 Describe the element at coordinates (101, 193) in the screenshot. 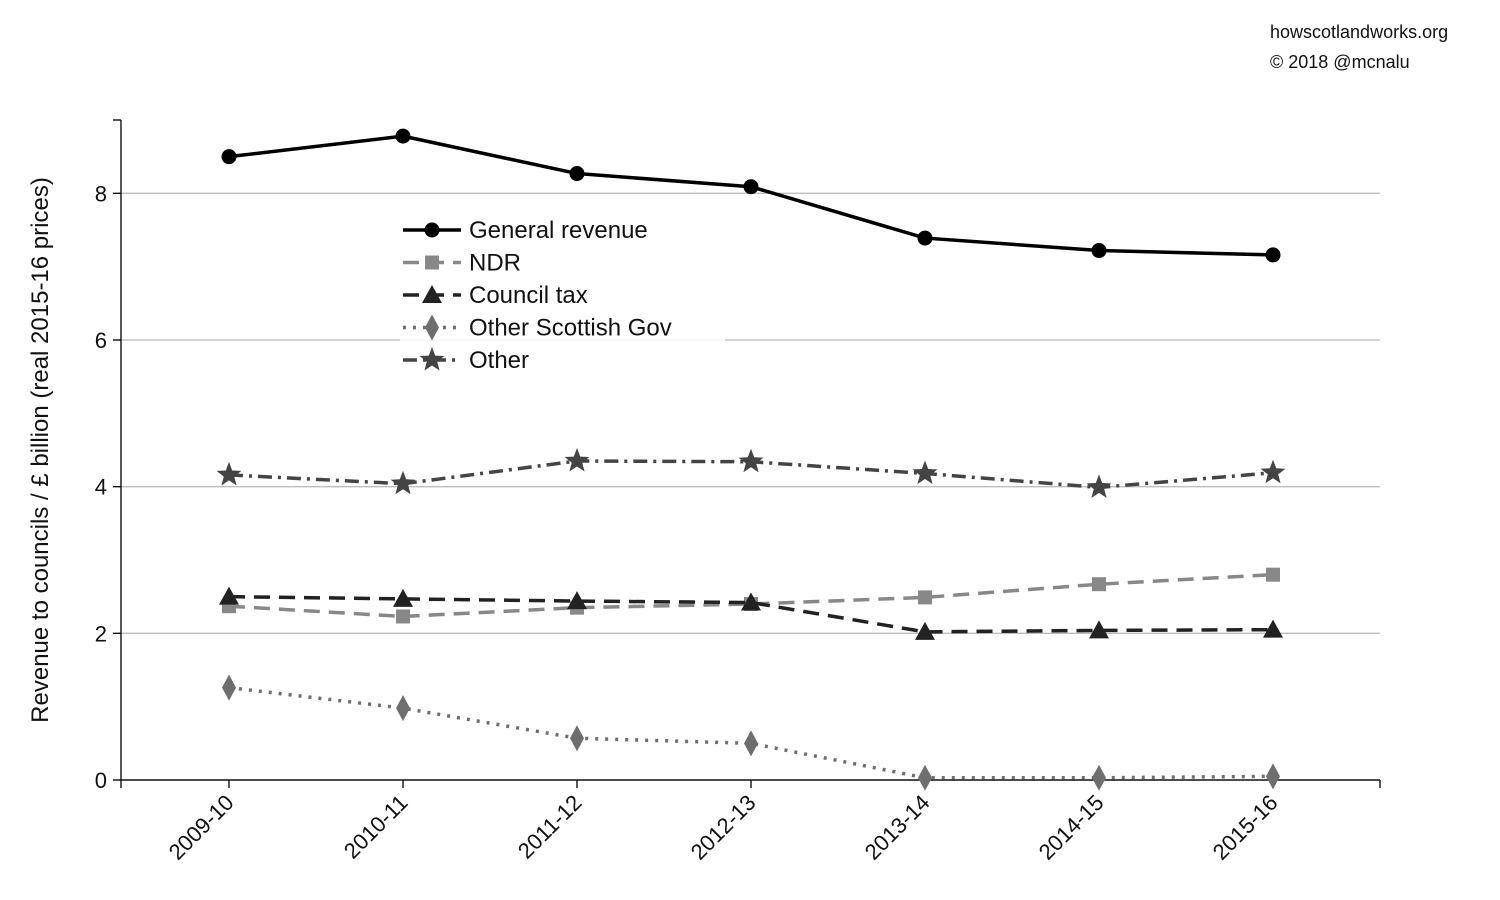

I see `y-tick-label: 8` at that location.